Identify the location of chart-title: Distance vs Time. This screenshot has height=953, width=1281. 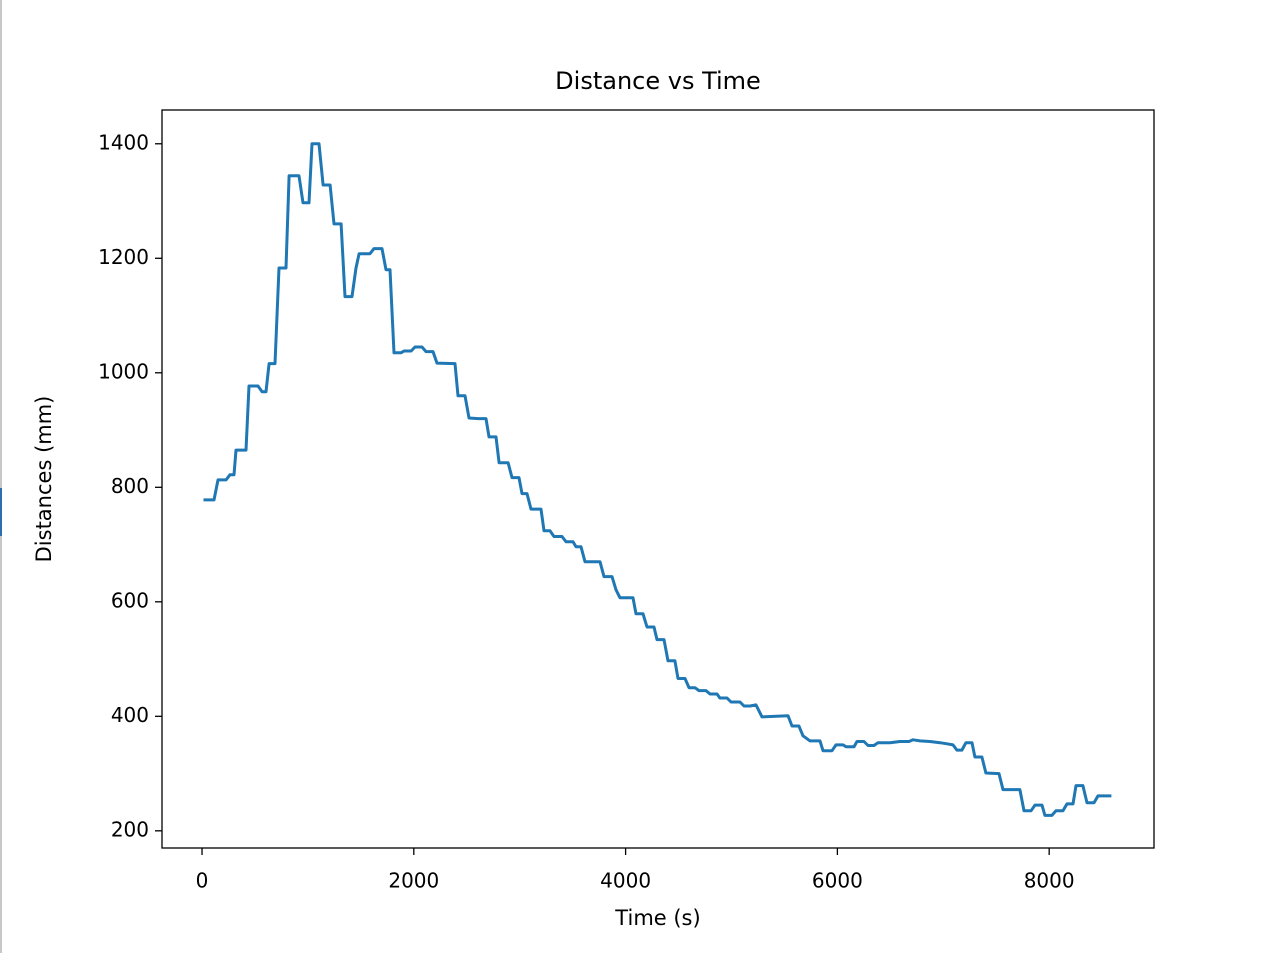
(658, 81).